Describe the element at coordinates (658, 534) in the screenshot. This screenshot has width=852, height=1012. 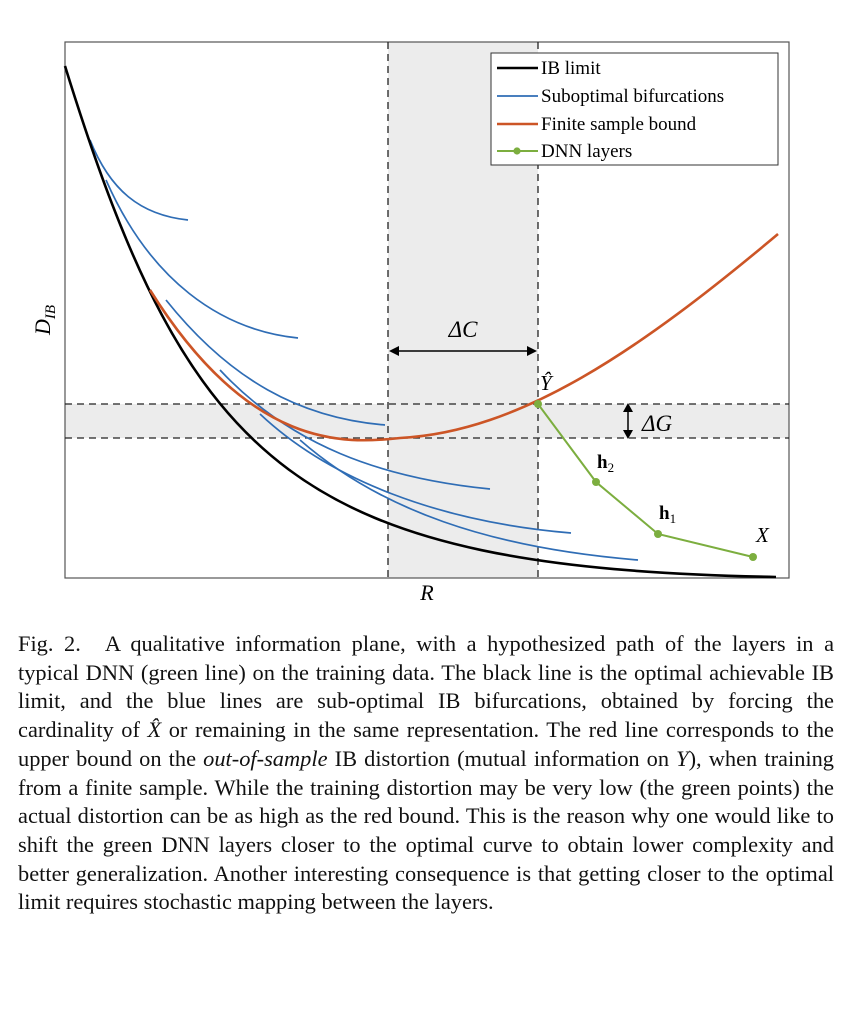
I see `dnn-point-h1` at that location.